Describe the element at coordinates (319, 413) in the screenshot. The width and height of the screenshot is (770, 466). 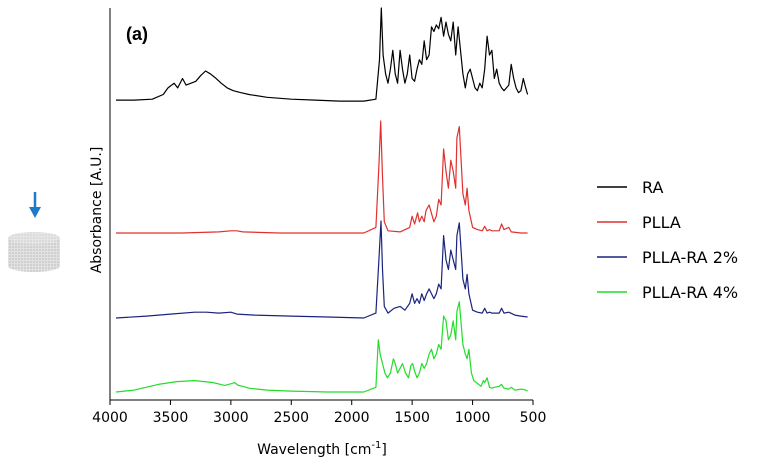
I see `x-axis-ticks: 4000 3500 3000 2500 2000 1500 1000 500` at that location.